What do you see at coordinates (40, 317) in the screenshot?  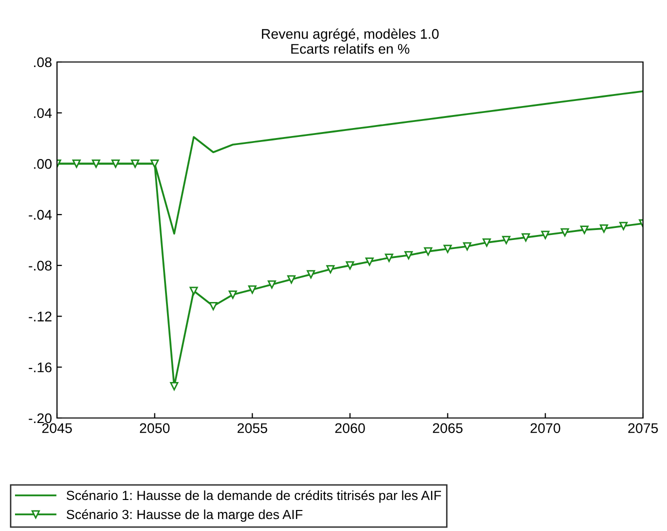 I see `y-tick-label: -.12` at bounding box center [40, 317].